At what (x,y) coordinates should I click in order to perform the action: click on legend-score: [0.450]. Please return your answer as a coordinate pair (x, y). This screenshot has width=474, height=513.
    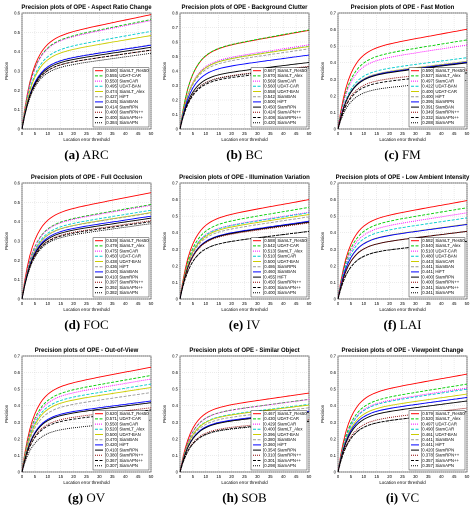
    Looking at the image, I should click on (270, 282).